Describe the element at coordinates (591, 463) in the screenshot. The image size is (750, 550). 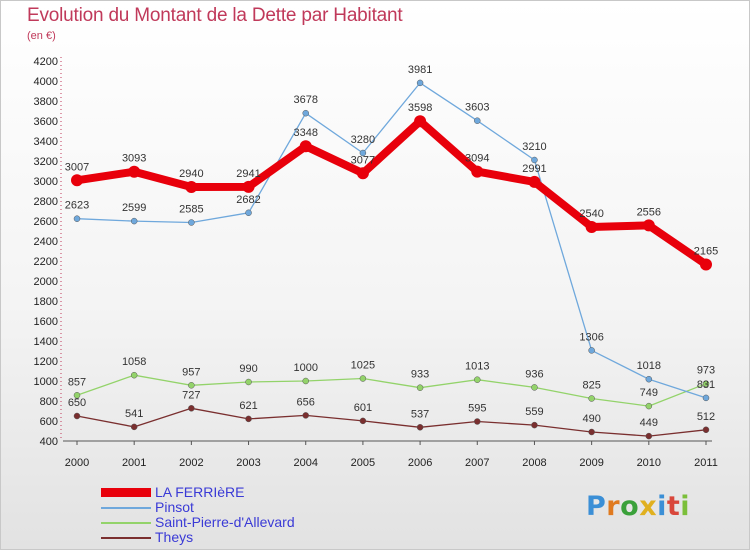
I see `x-tick-label: 2009` at that location.